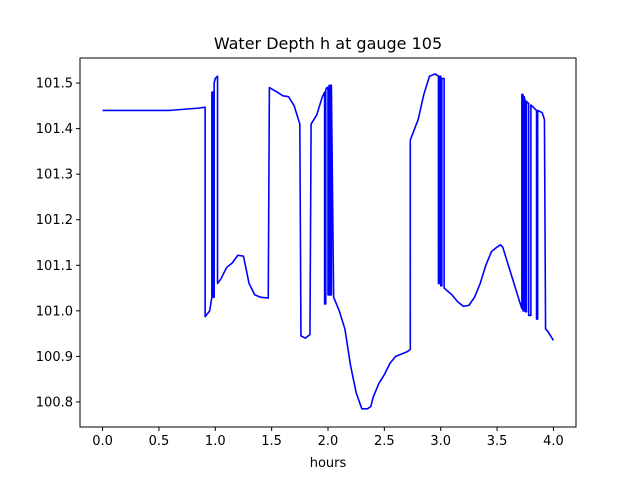  Describe the element at coordinates (54, 129) in the screenshot. I see `y-tick-label: 101.4` at that location.